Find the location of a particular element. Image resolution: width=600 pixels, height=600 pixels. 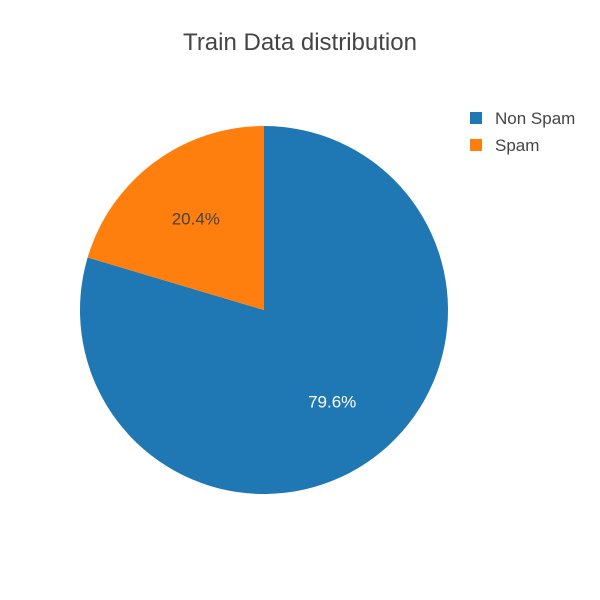

legend-swatch-non-spam is located at coordinates (476, 118).